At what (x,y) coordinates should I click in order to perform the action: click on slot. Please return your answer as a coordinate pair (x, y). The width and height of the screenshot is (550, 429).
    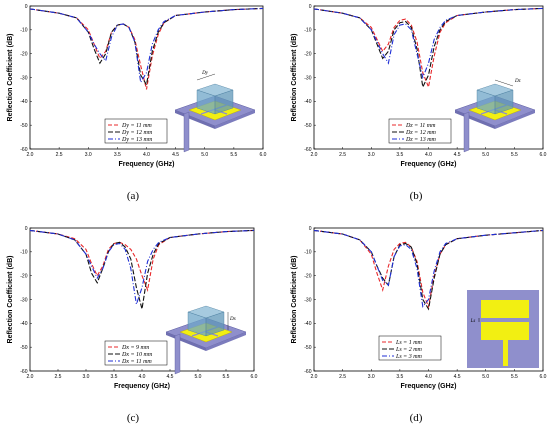
    Looking at the image, I should click on (510, 320).